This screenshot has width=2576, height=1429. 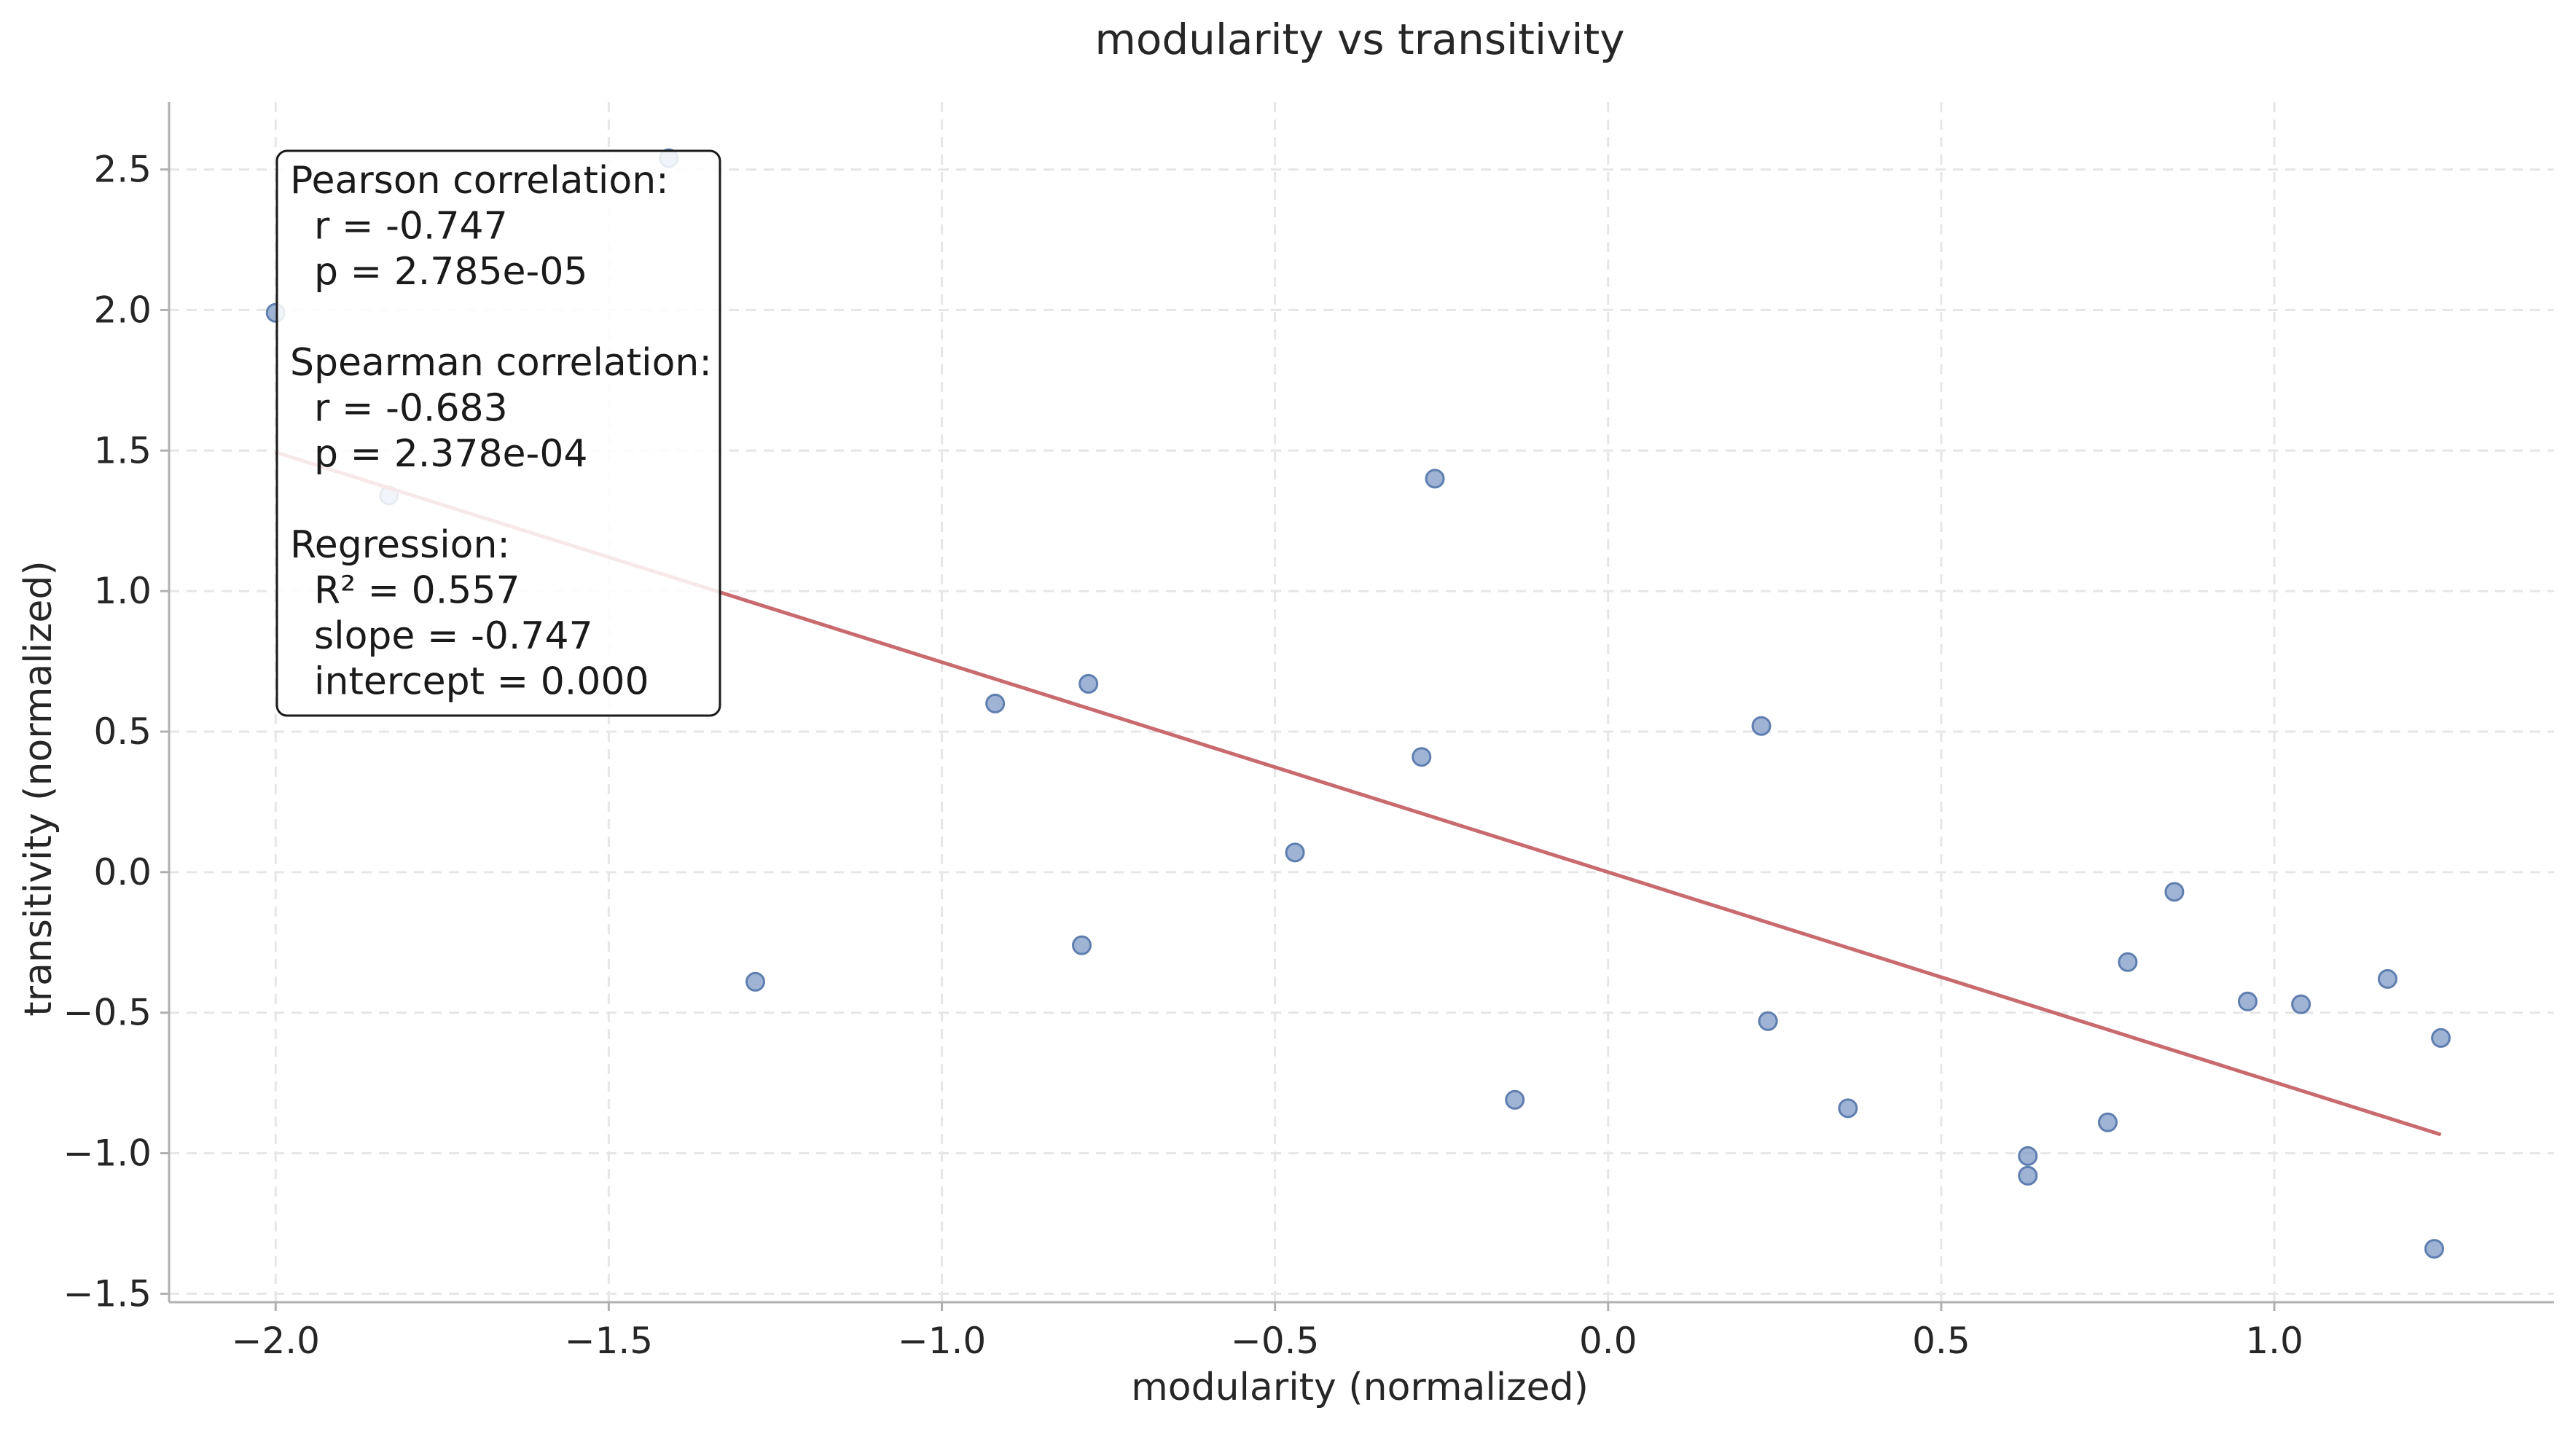 I want to click on stats-line: Pearson correlation:, so click(x=479, y=181).